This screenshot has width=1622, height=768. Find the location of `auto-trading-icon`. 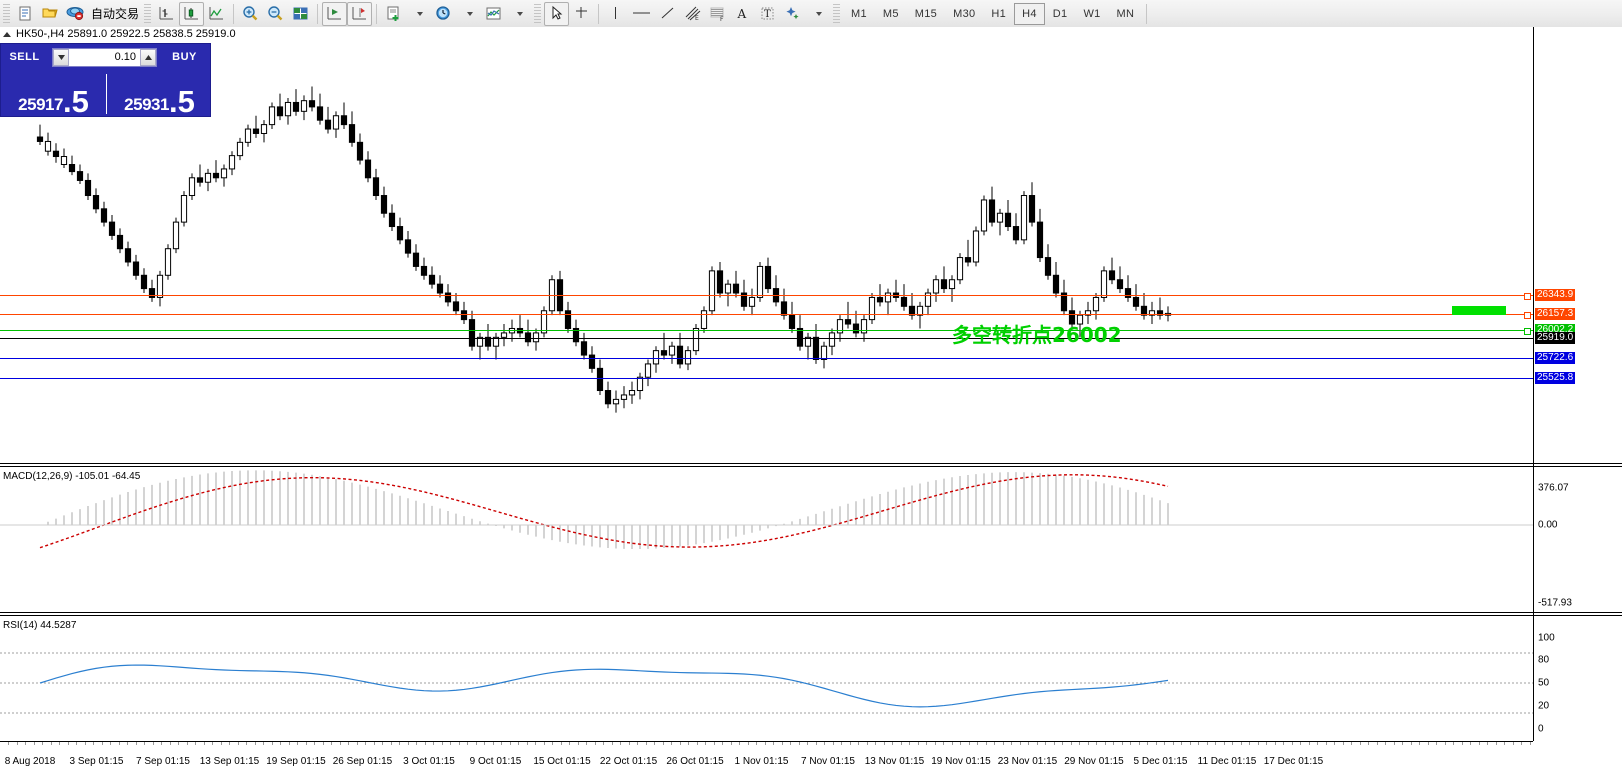

auto-trading-icon is located at coordinates (75, 14).